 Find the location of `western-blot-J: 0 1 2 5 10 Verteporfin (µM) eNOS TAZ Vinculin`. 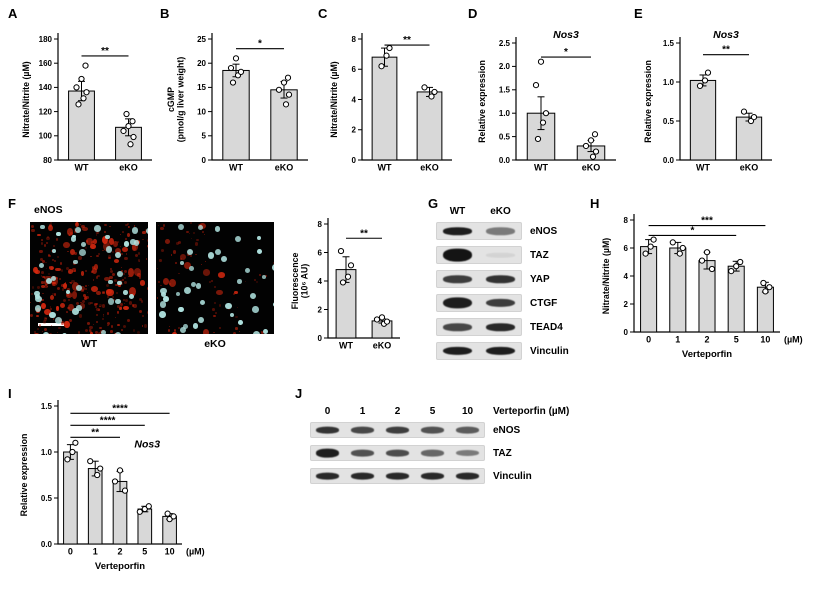

western-blot-J: 0 1 2 5 10 Verteporfin (µM) eNOS TAZ Vinculin is located at coordinates (439, 448).